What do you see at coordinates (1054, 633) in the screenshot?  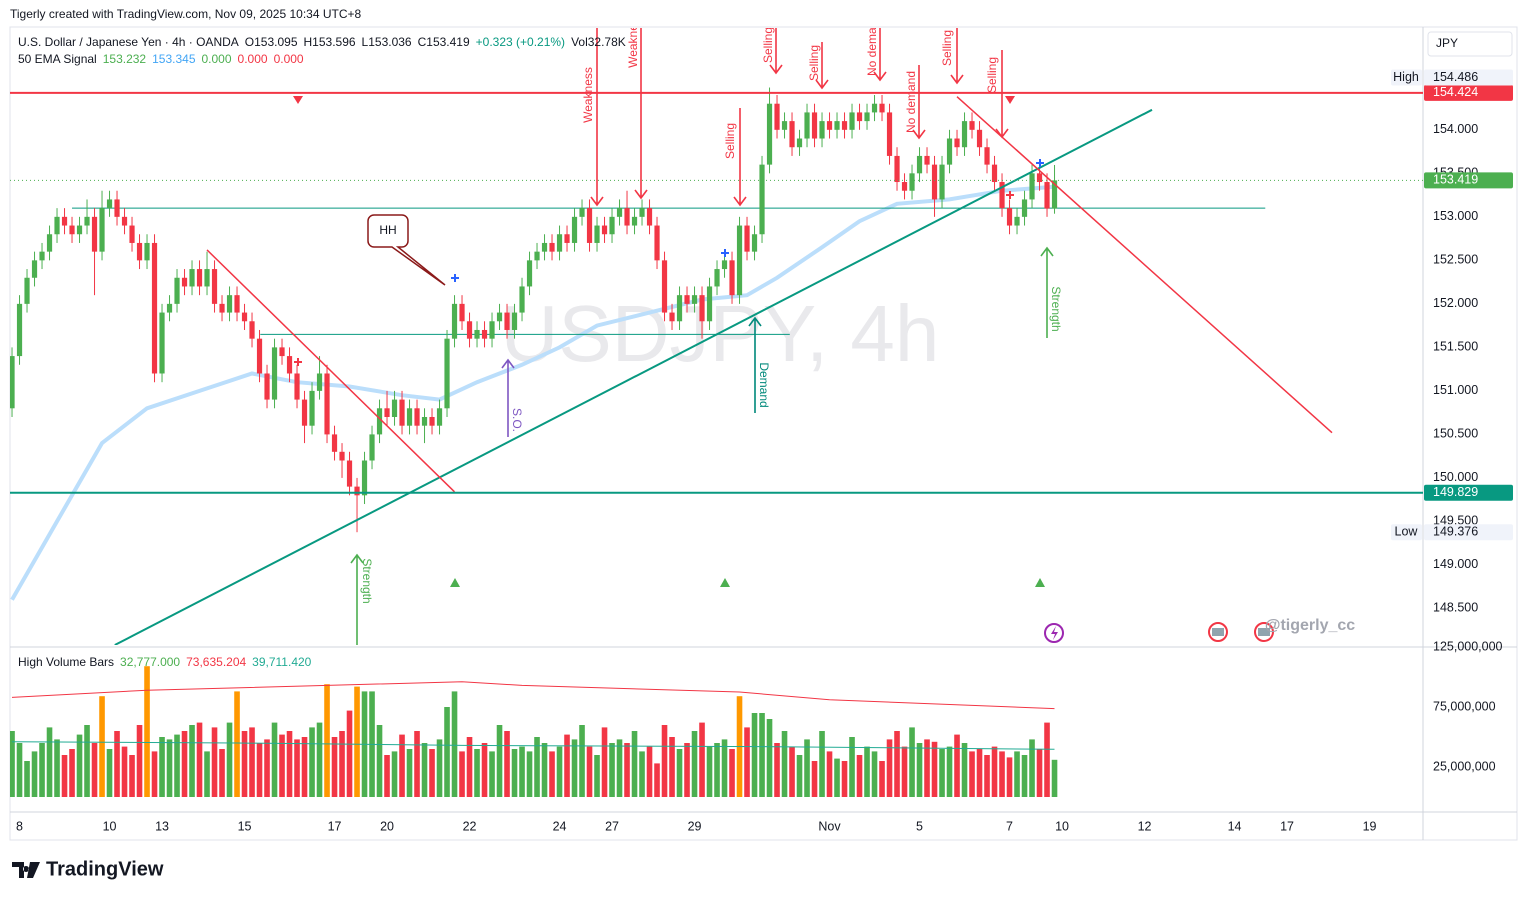 I see `event-icon-bolt` at bounding box center [1054, 633].